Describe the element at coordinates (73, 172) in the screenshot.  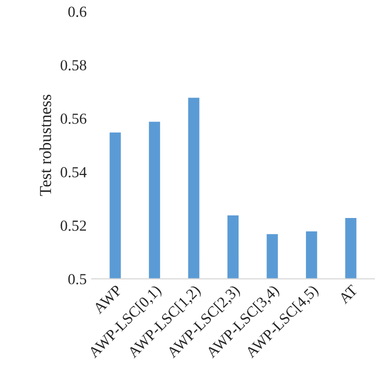
I see `y-tick-label: 0.54` at that location.